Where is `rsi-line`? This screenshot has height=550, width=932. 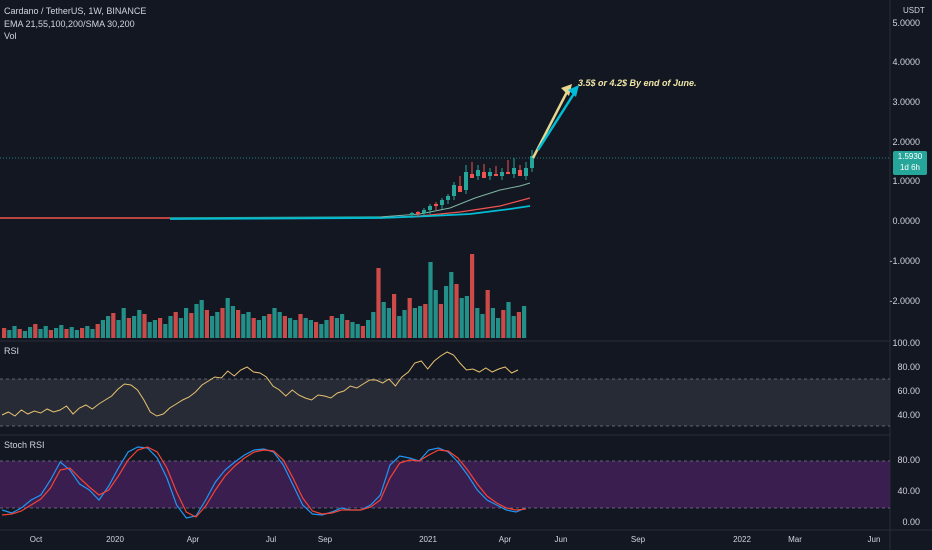 rsi-line is located at coordinates (260, 384).